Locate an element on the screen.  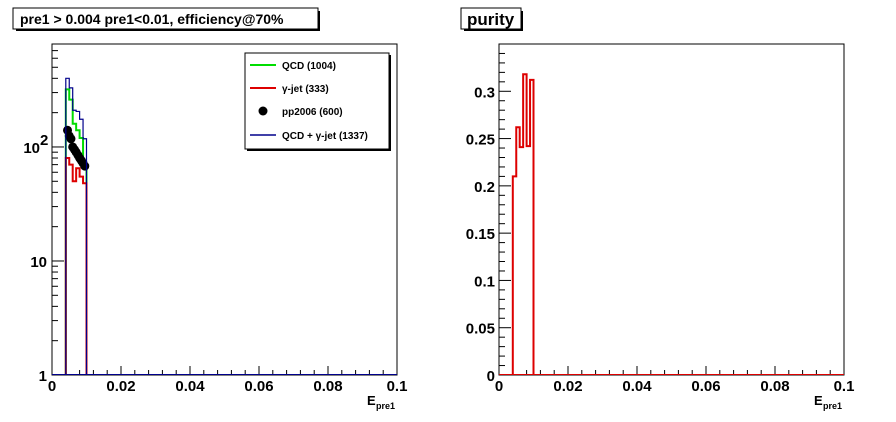
left-x-ticks: 0 0.02 0.04 0.06 0.08 0.1 is located at coordinates (228, 380).